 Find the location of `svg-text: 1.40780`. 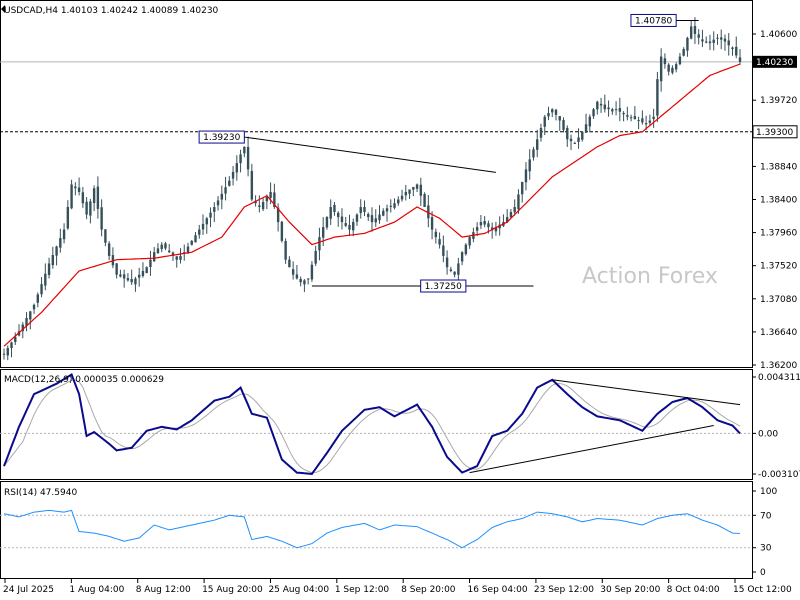

svg-text: 1.40780 is located at coordinates (653, 21).